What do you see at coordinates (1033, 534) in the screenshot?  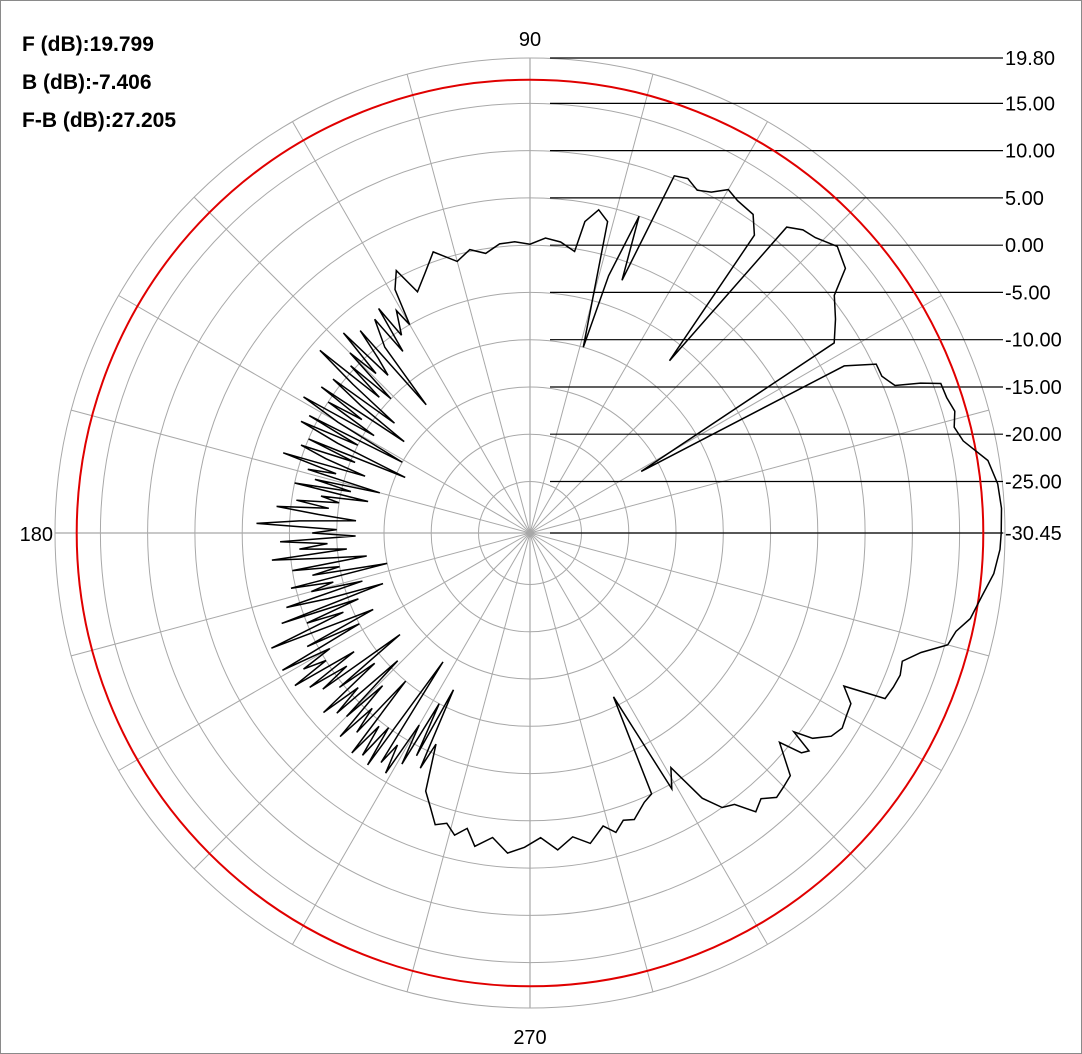 I see `radial-tick-label: -30.45` at bounding box center [1033, 534].